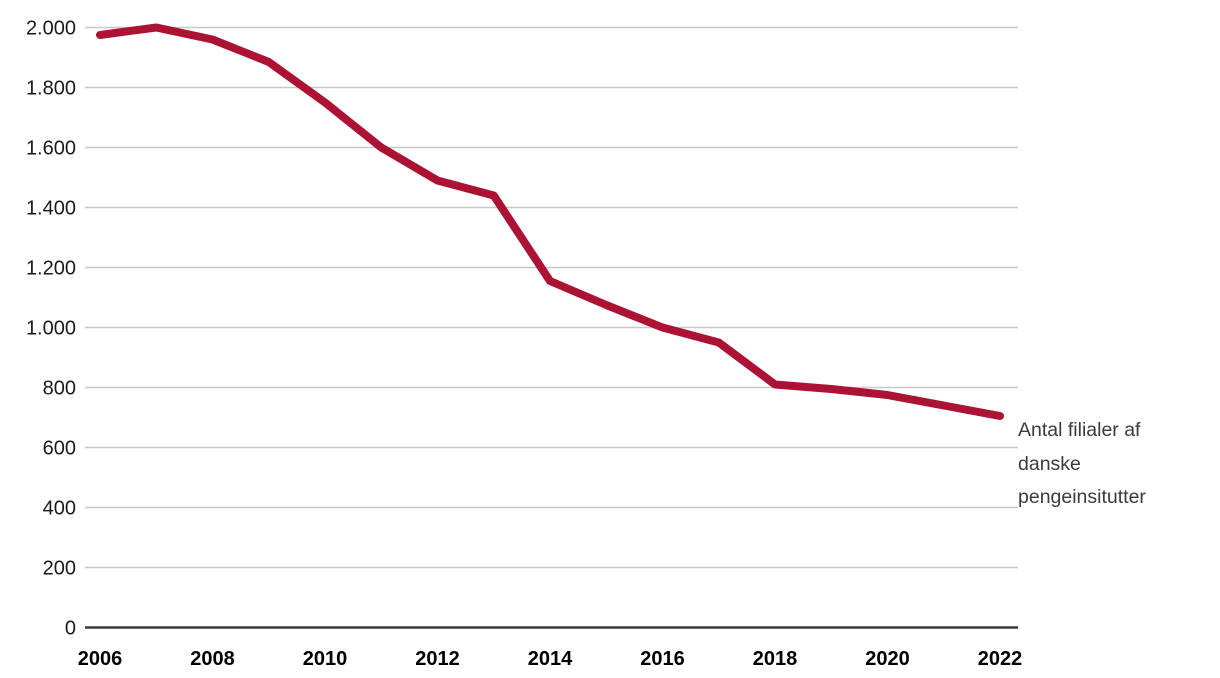 Image resolution: width=1220 pixels, height=678 pixels. I want to click on y-tick-label: 2.000, so click(51, 29).